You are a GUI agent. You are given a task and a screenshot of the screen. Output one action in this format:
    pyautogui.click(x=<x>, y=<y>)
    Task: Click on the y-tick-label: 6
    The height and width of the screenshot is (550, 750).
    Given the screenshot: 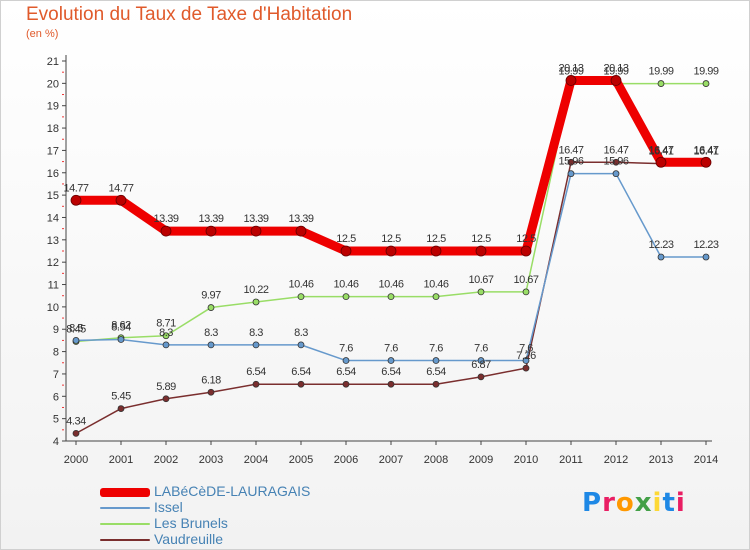 What is the action you would take?
    pyautogui.click(x=56, y=397)
    